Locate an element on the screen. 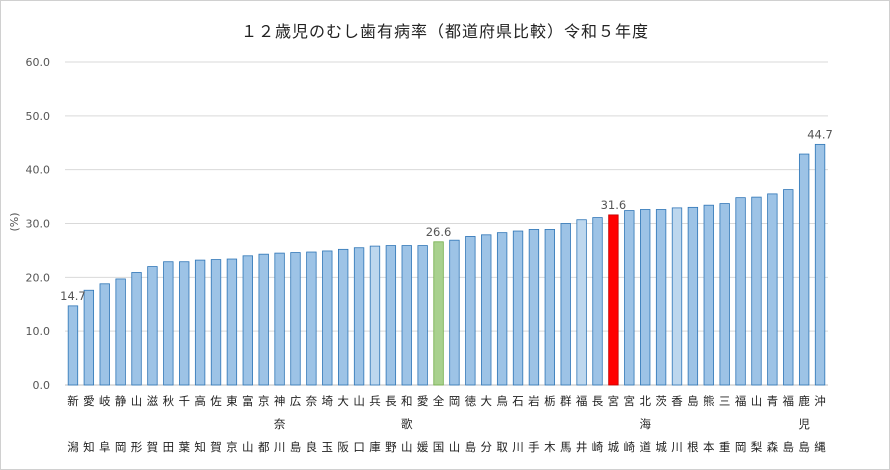 This screenshot has width=890, height=470. category-label: 本 is located at coordinates (709, 447).